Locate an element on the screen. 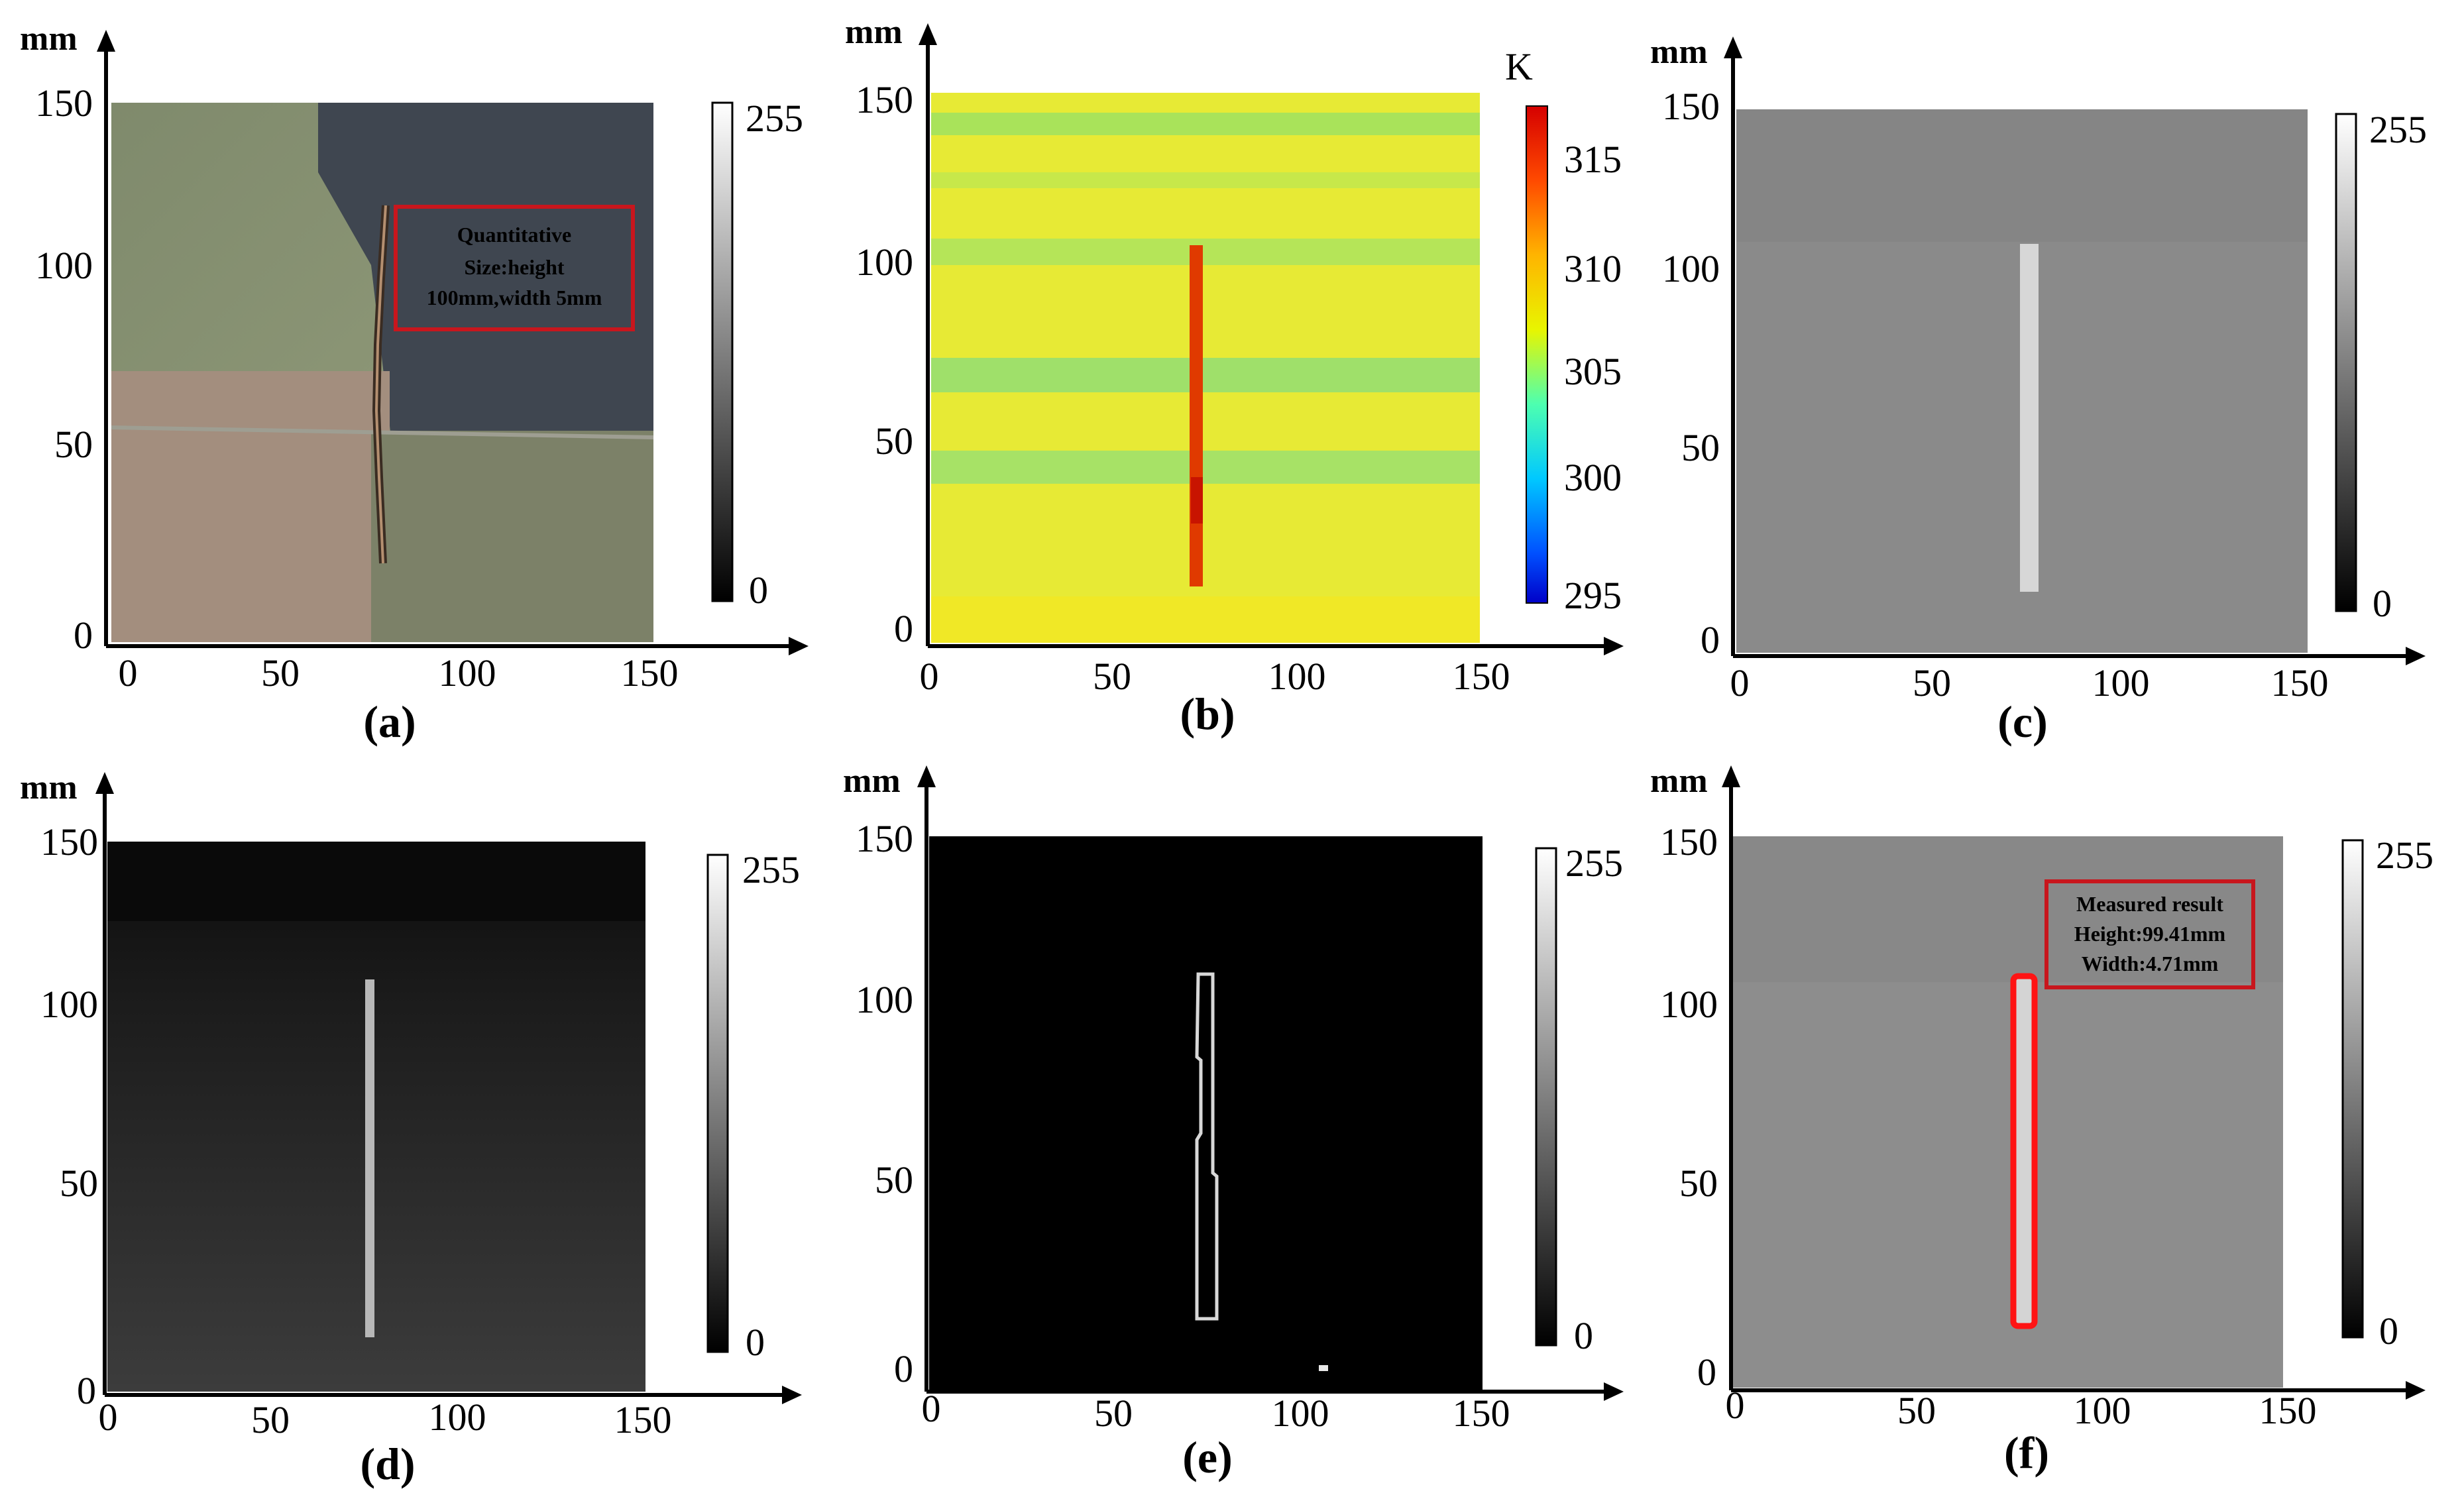 The height and width of the screenshot is (1495, 2464). annotation-a-line2: Size:height is located at coordinates (514, 267).